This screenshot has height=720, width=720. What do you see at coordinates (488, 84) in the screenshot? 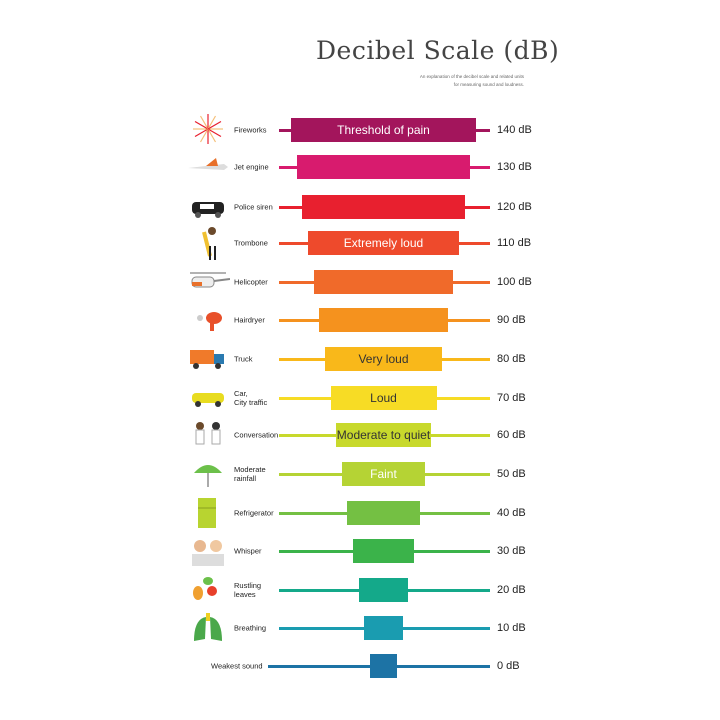
I see `subtitle-line-2: for measuring sound and loudness.` at bounding box center [488, 84].